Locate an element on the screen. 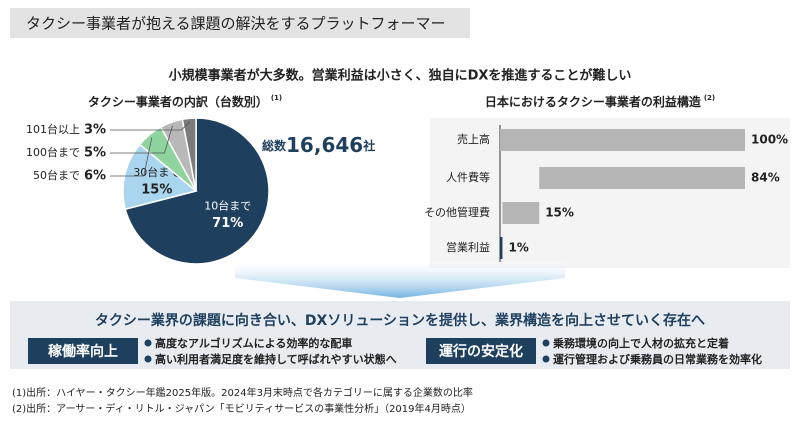  badge-label: 運行の安定化 is located at coordinates (481, 351).